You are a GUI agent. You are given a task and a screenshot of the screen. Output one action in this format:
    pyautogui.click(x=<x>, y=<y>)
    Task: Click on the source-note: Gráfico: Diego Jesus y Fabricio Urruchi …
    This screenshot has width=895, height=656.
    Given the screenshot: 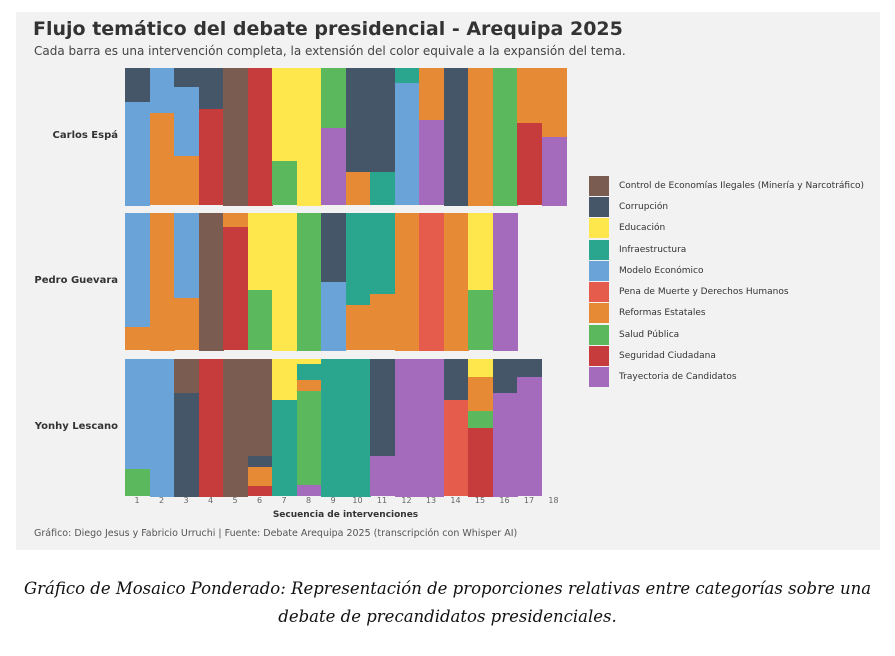 What is the action you would take?
    pyautogui.click(x=276, y=533)
    